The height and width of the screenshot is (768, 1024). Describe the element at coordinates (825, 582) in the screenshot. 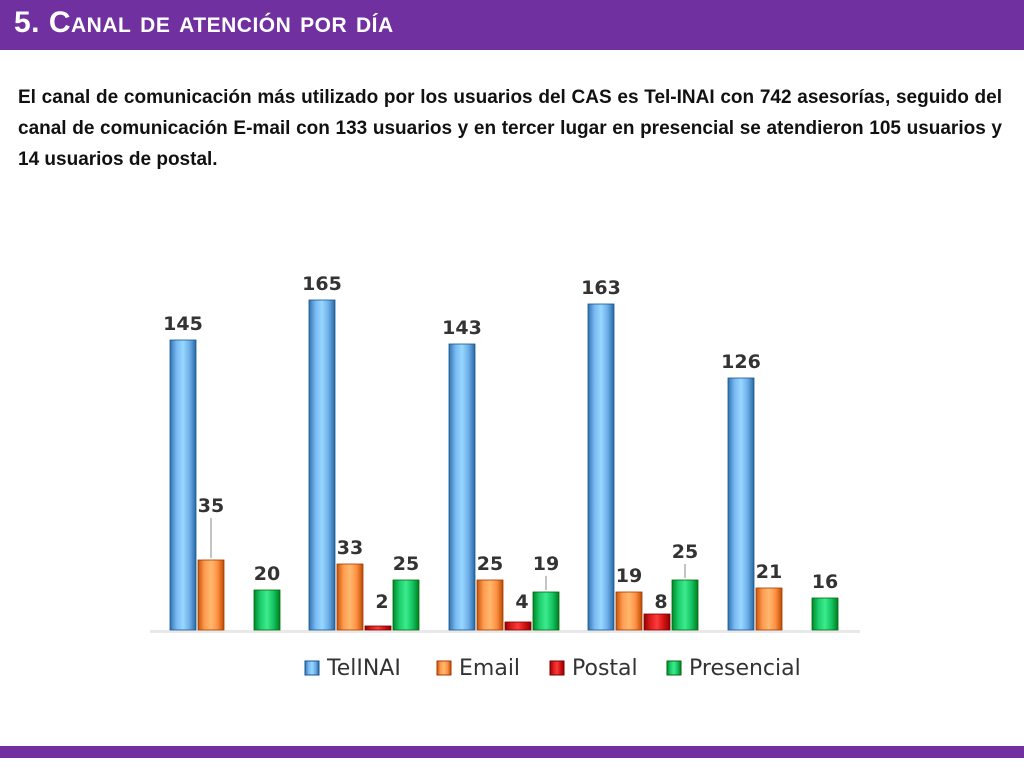

I see `value-label-presencial-5: 16` at that location.